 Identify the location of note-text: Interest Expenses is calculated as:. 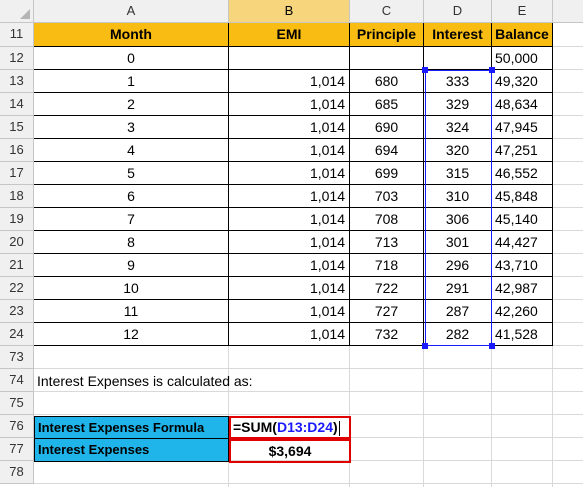
(145, 381).